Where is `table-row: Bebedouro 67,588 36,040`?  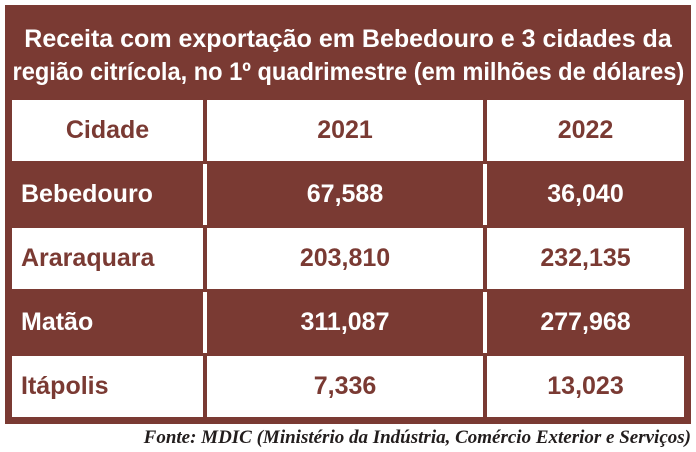
table-row: Bebedouro 67,588 36,040 is located at coordinates (348, 194).